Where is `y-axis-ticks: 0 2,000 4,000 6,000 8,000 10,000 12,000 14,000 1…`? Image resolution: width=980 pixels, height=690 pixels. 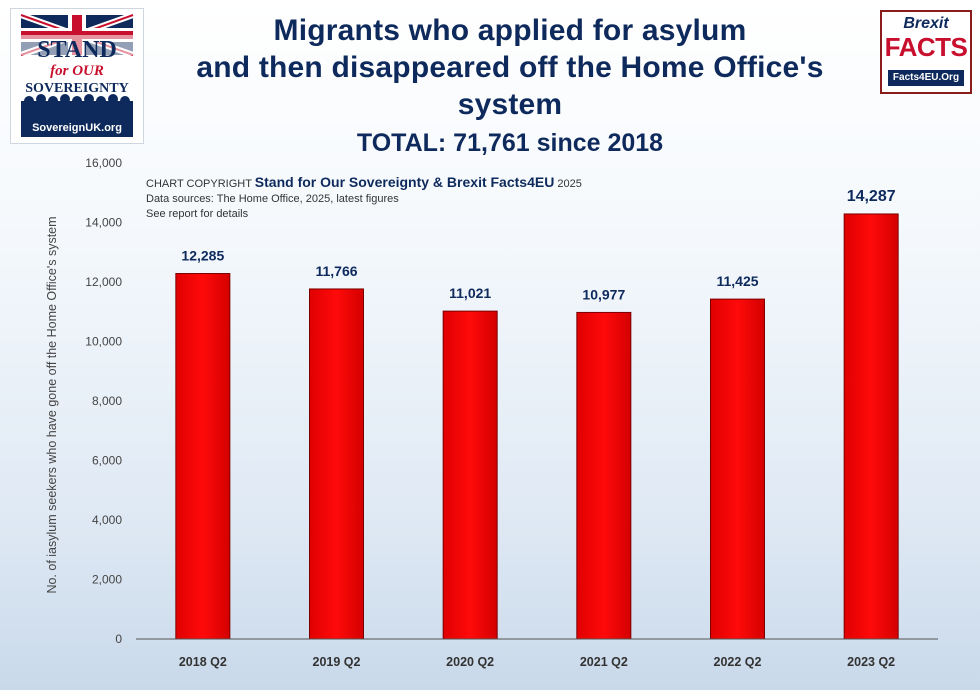 y-axis-ticks: 0 2,000 4,000 6,000 8,000 10,000 12,000 14,000 1… is located at coordinates (103, 401).